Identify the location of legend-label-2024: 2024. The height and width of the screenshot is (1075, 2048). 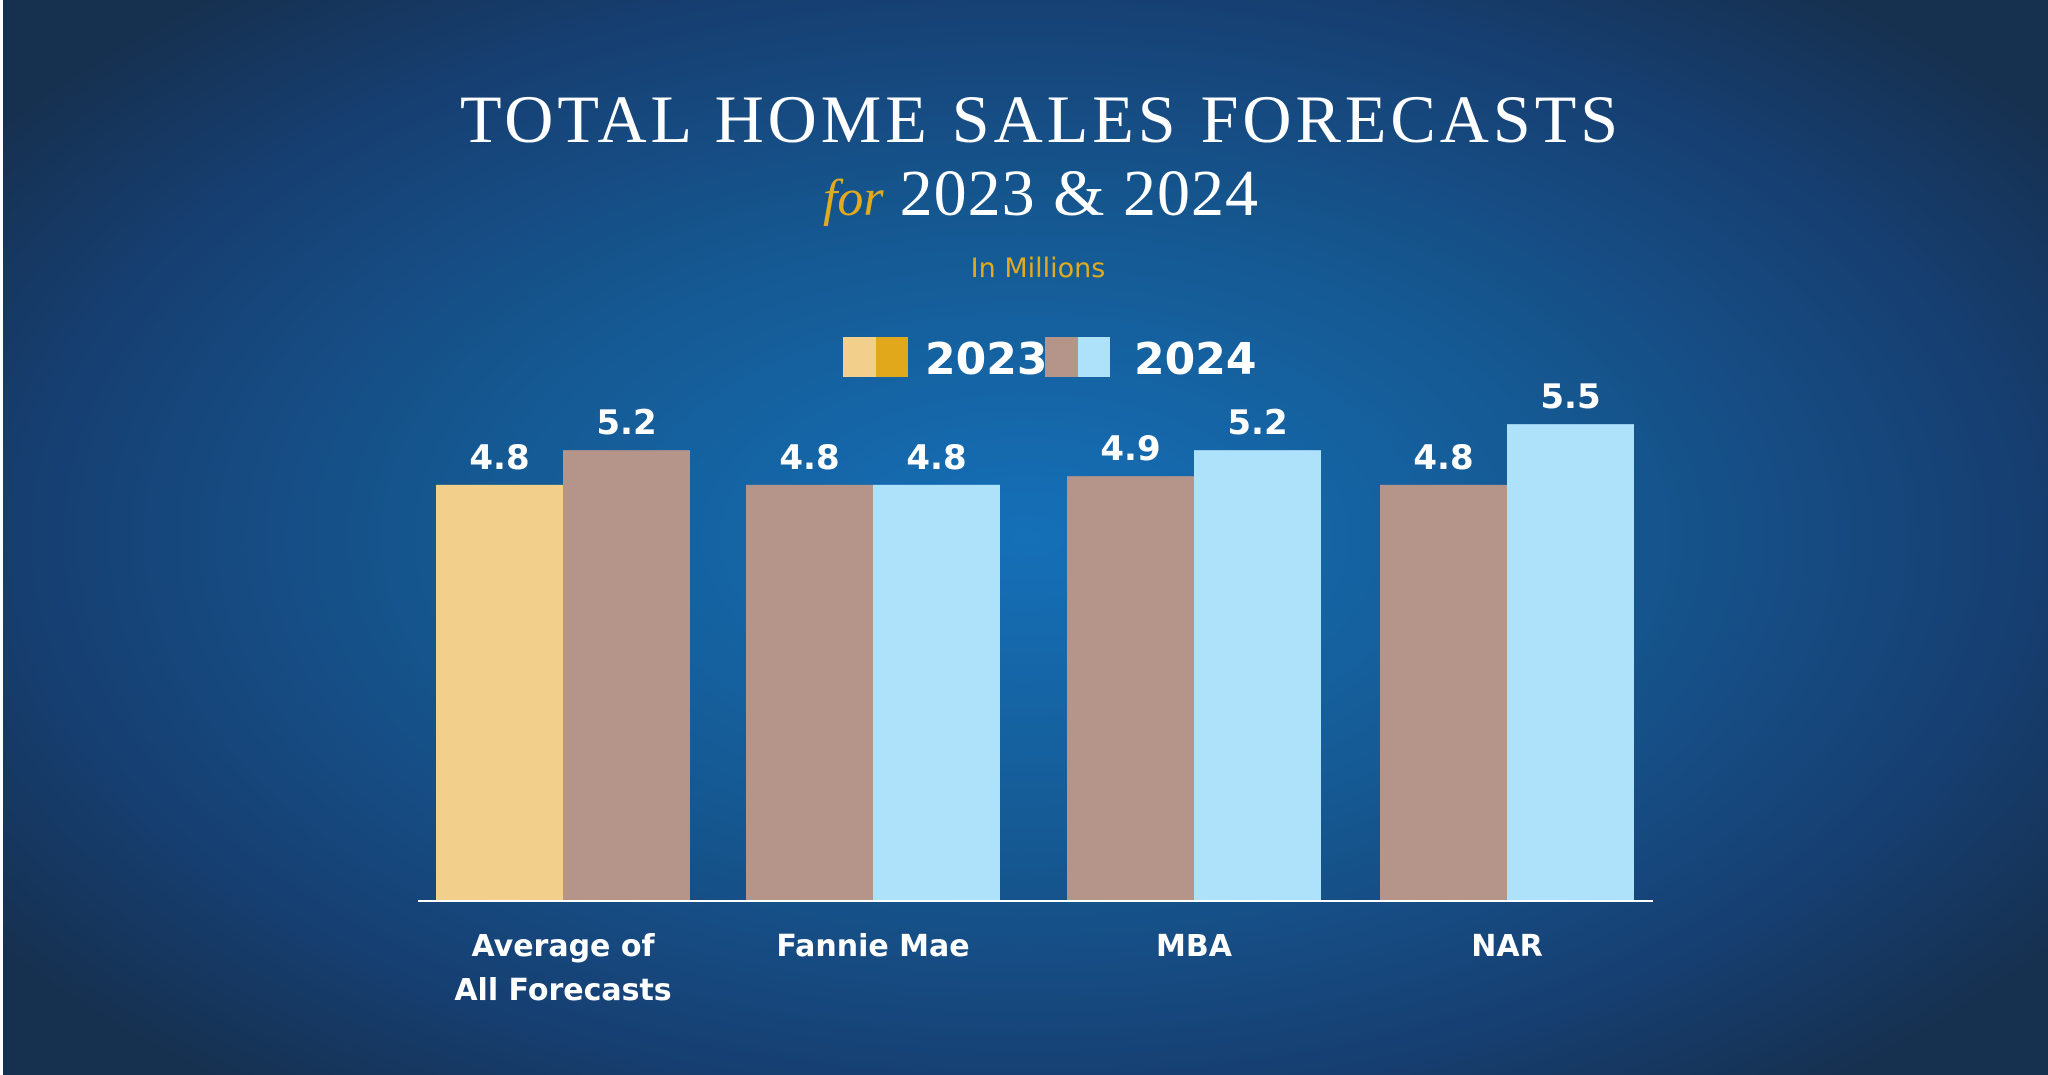
(1195, 359).